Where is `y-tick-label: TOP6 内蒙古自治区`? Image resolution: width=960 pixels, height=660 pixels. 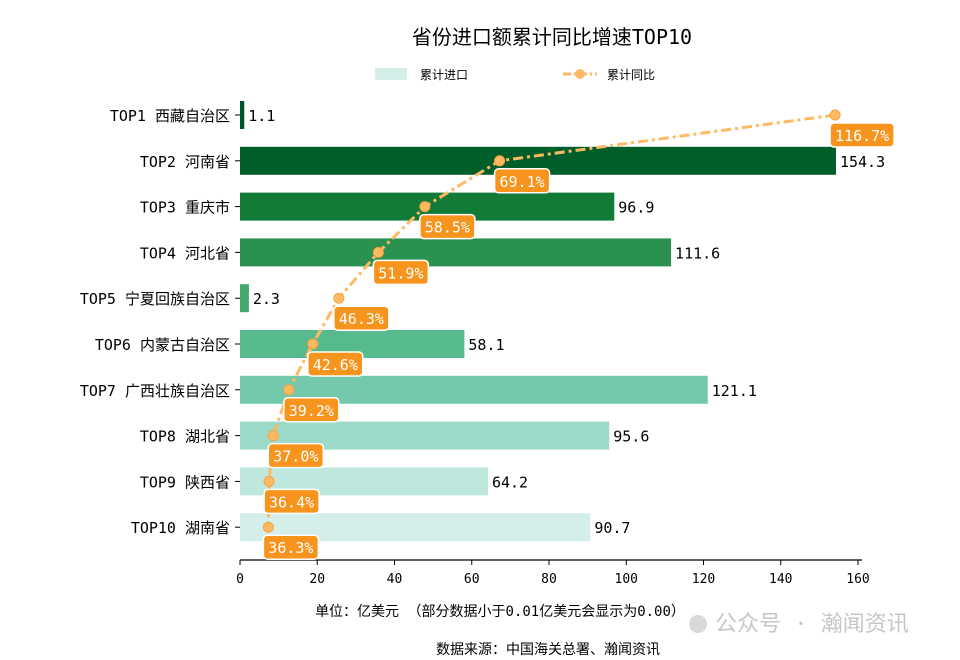 y-tick-label: TOP6 内蒙古自治区 is located at coordinates (162, 345).